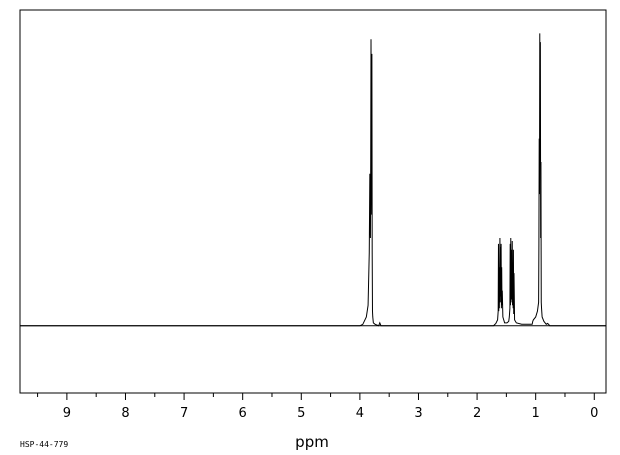  What do you see at coordinates (594, 413) in the screenshot?
I see `x-tick-label: 0` at bounding box center [594, 413].